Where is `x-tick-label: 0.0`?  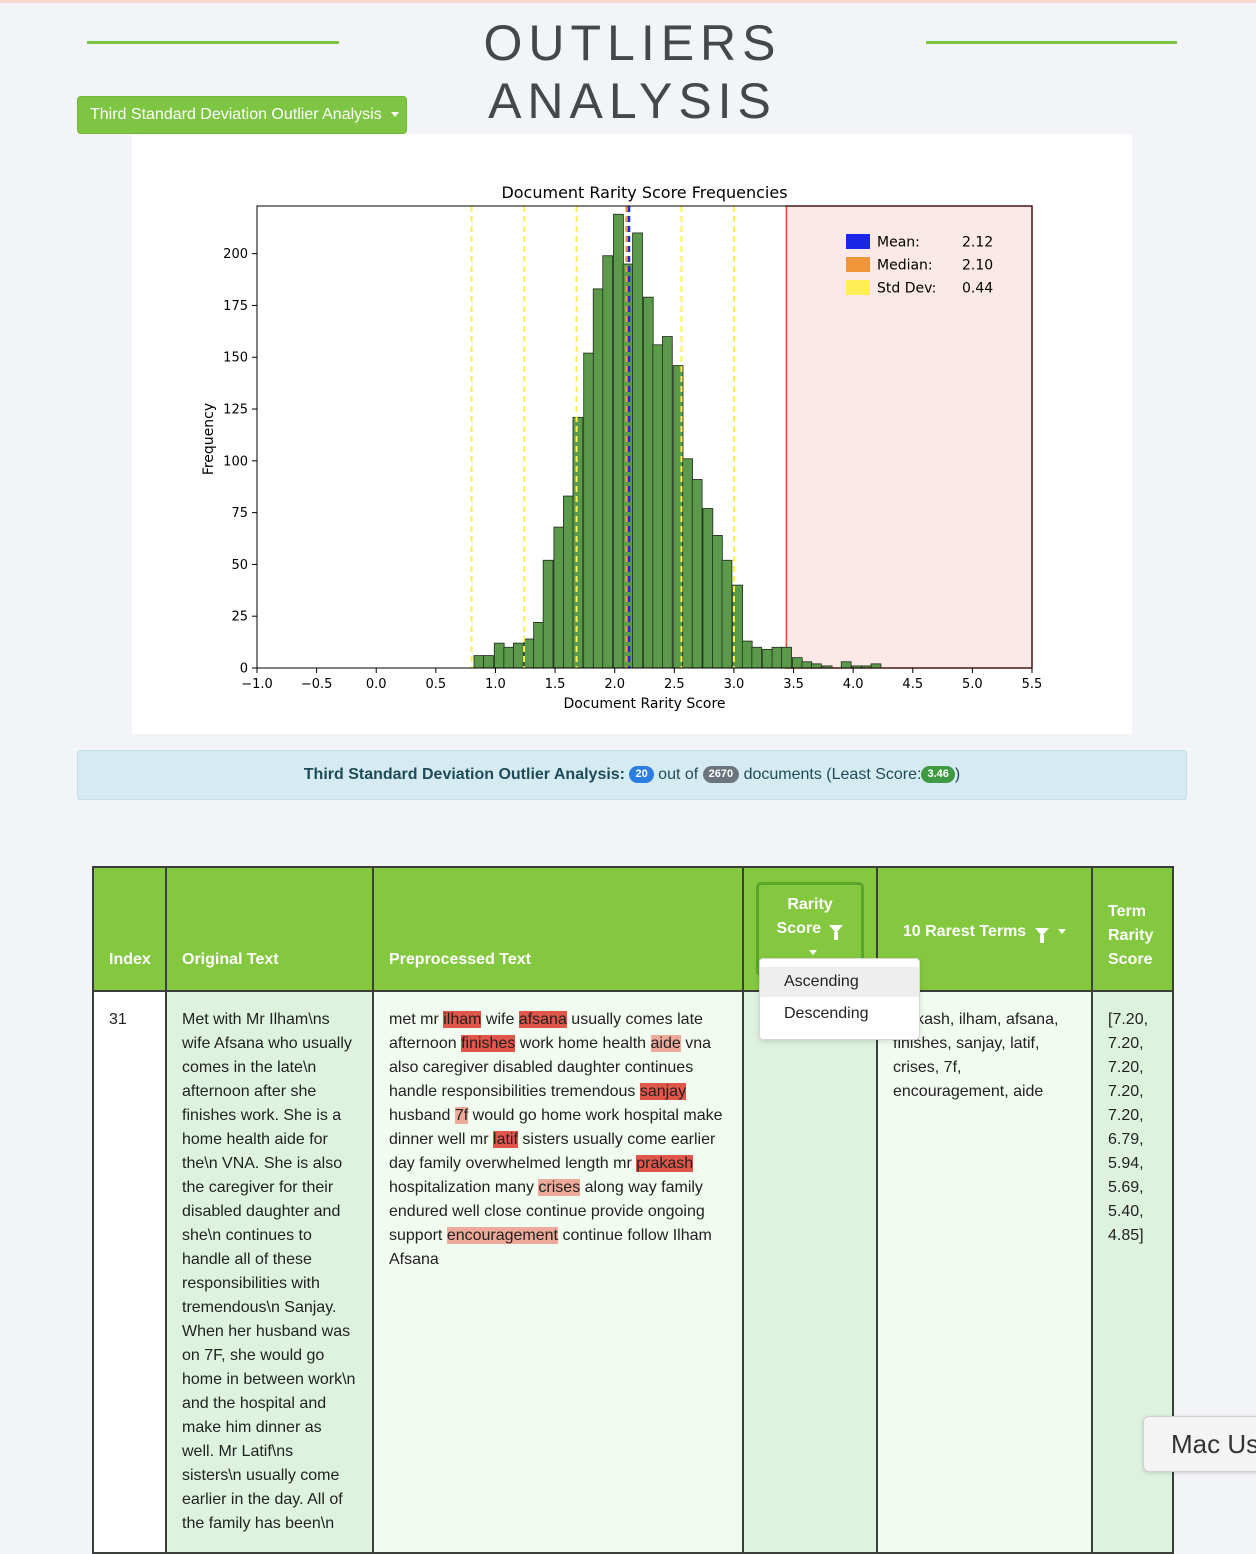
x-tick-label: 0.0 is located at coordinates (376, 684).